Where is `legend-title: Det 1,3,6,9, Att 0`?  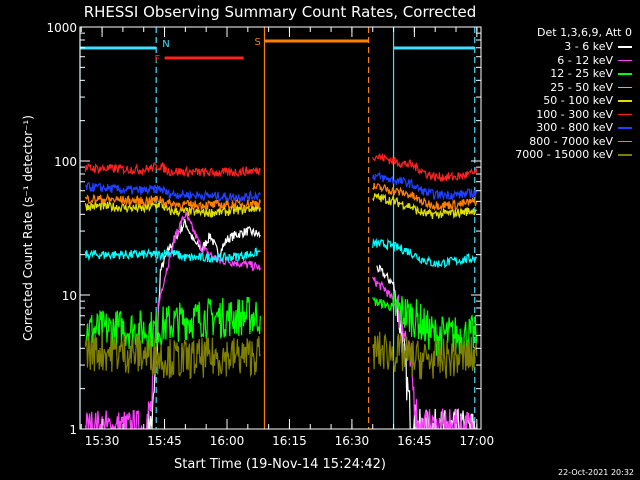
legend-title: Det 1,3,6,9, Att 0 is located at coordinates (584, 32).